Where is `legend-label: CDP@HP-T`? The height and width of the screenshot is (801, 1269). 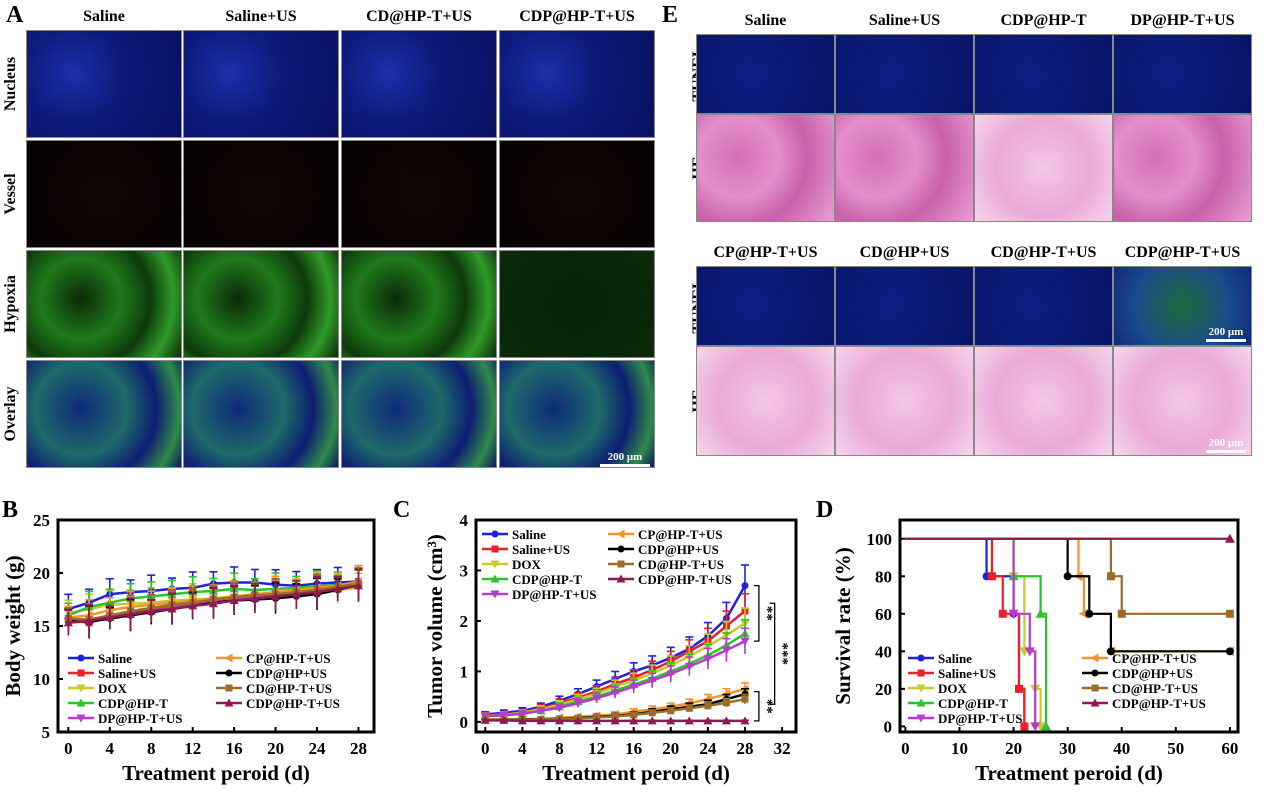
legend-label: CDP@HP-T is located at coordinates (133, 703).